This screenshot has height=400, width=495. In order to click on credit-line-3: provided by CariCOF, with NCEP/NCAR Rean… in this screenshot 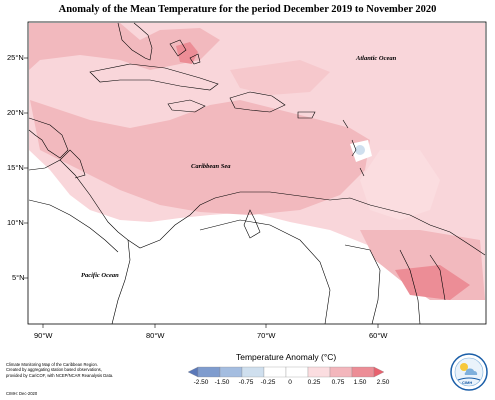, I will do `click(60, 375)`.